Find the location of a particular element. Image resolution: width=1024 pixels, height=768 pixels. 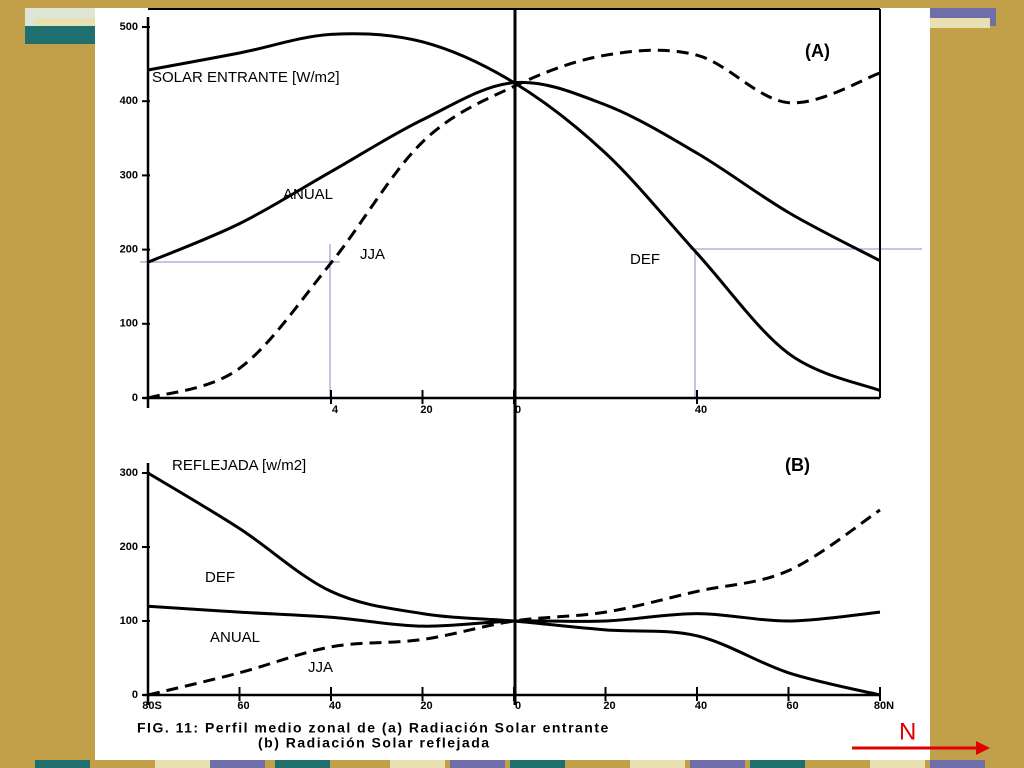

axis-label: REFLEJADA [w/m2] is located at coordinates (239, 465).